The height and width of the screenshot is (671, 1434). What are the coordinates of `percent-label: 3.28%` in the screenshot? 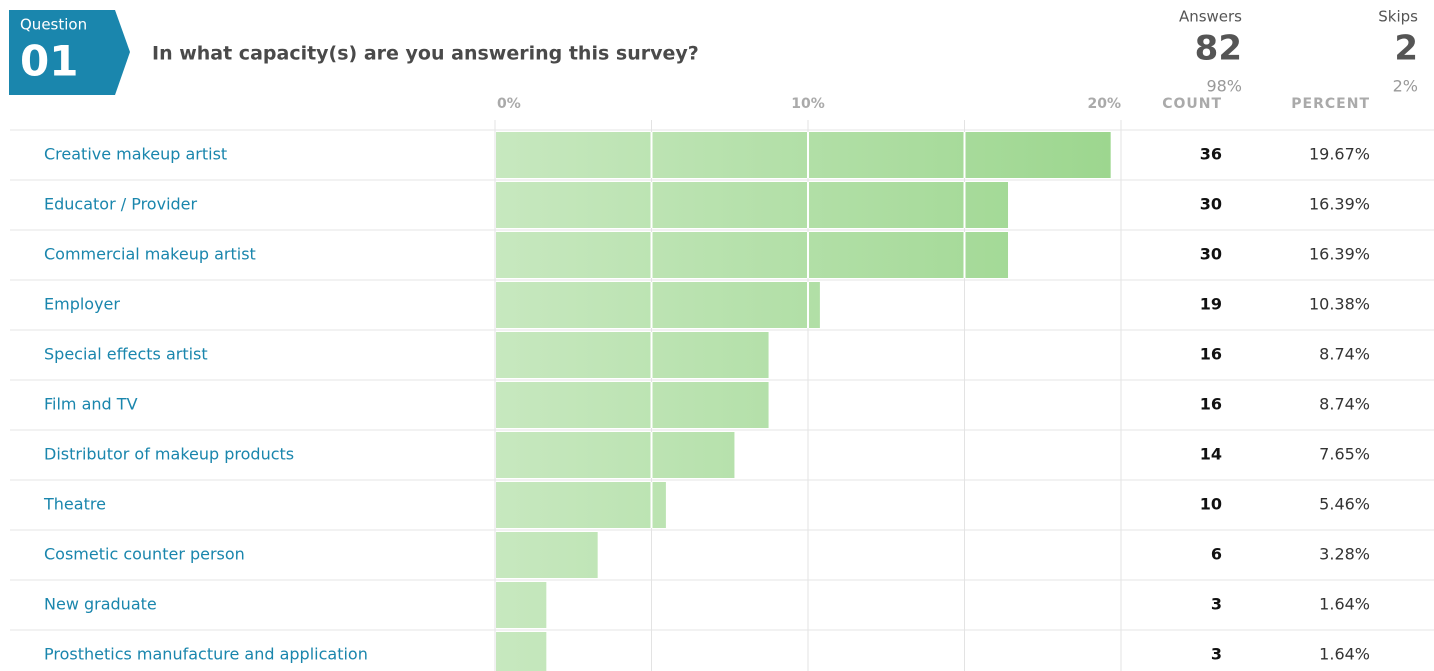 It's located at (1344, 554).